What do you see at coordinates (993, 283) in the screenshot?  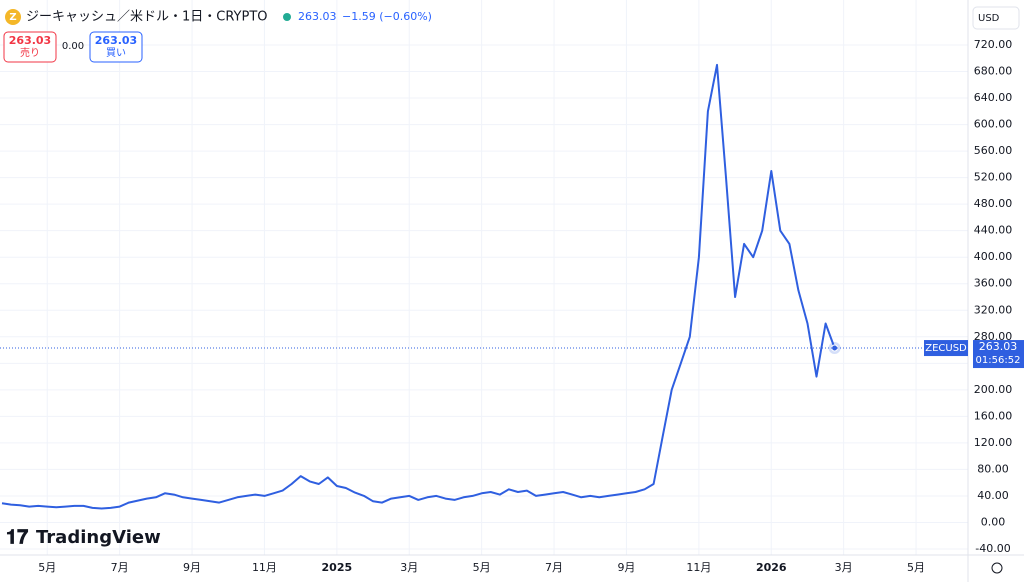 I see `y-tick-label: 360.00` at bounding box center [993, 283].